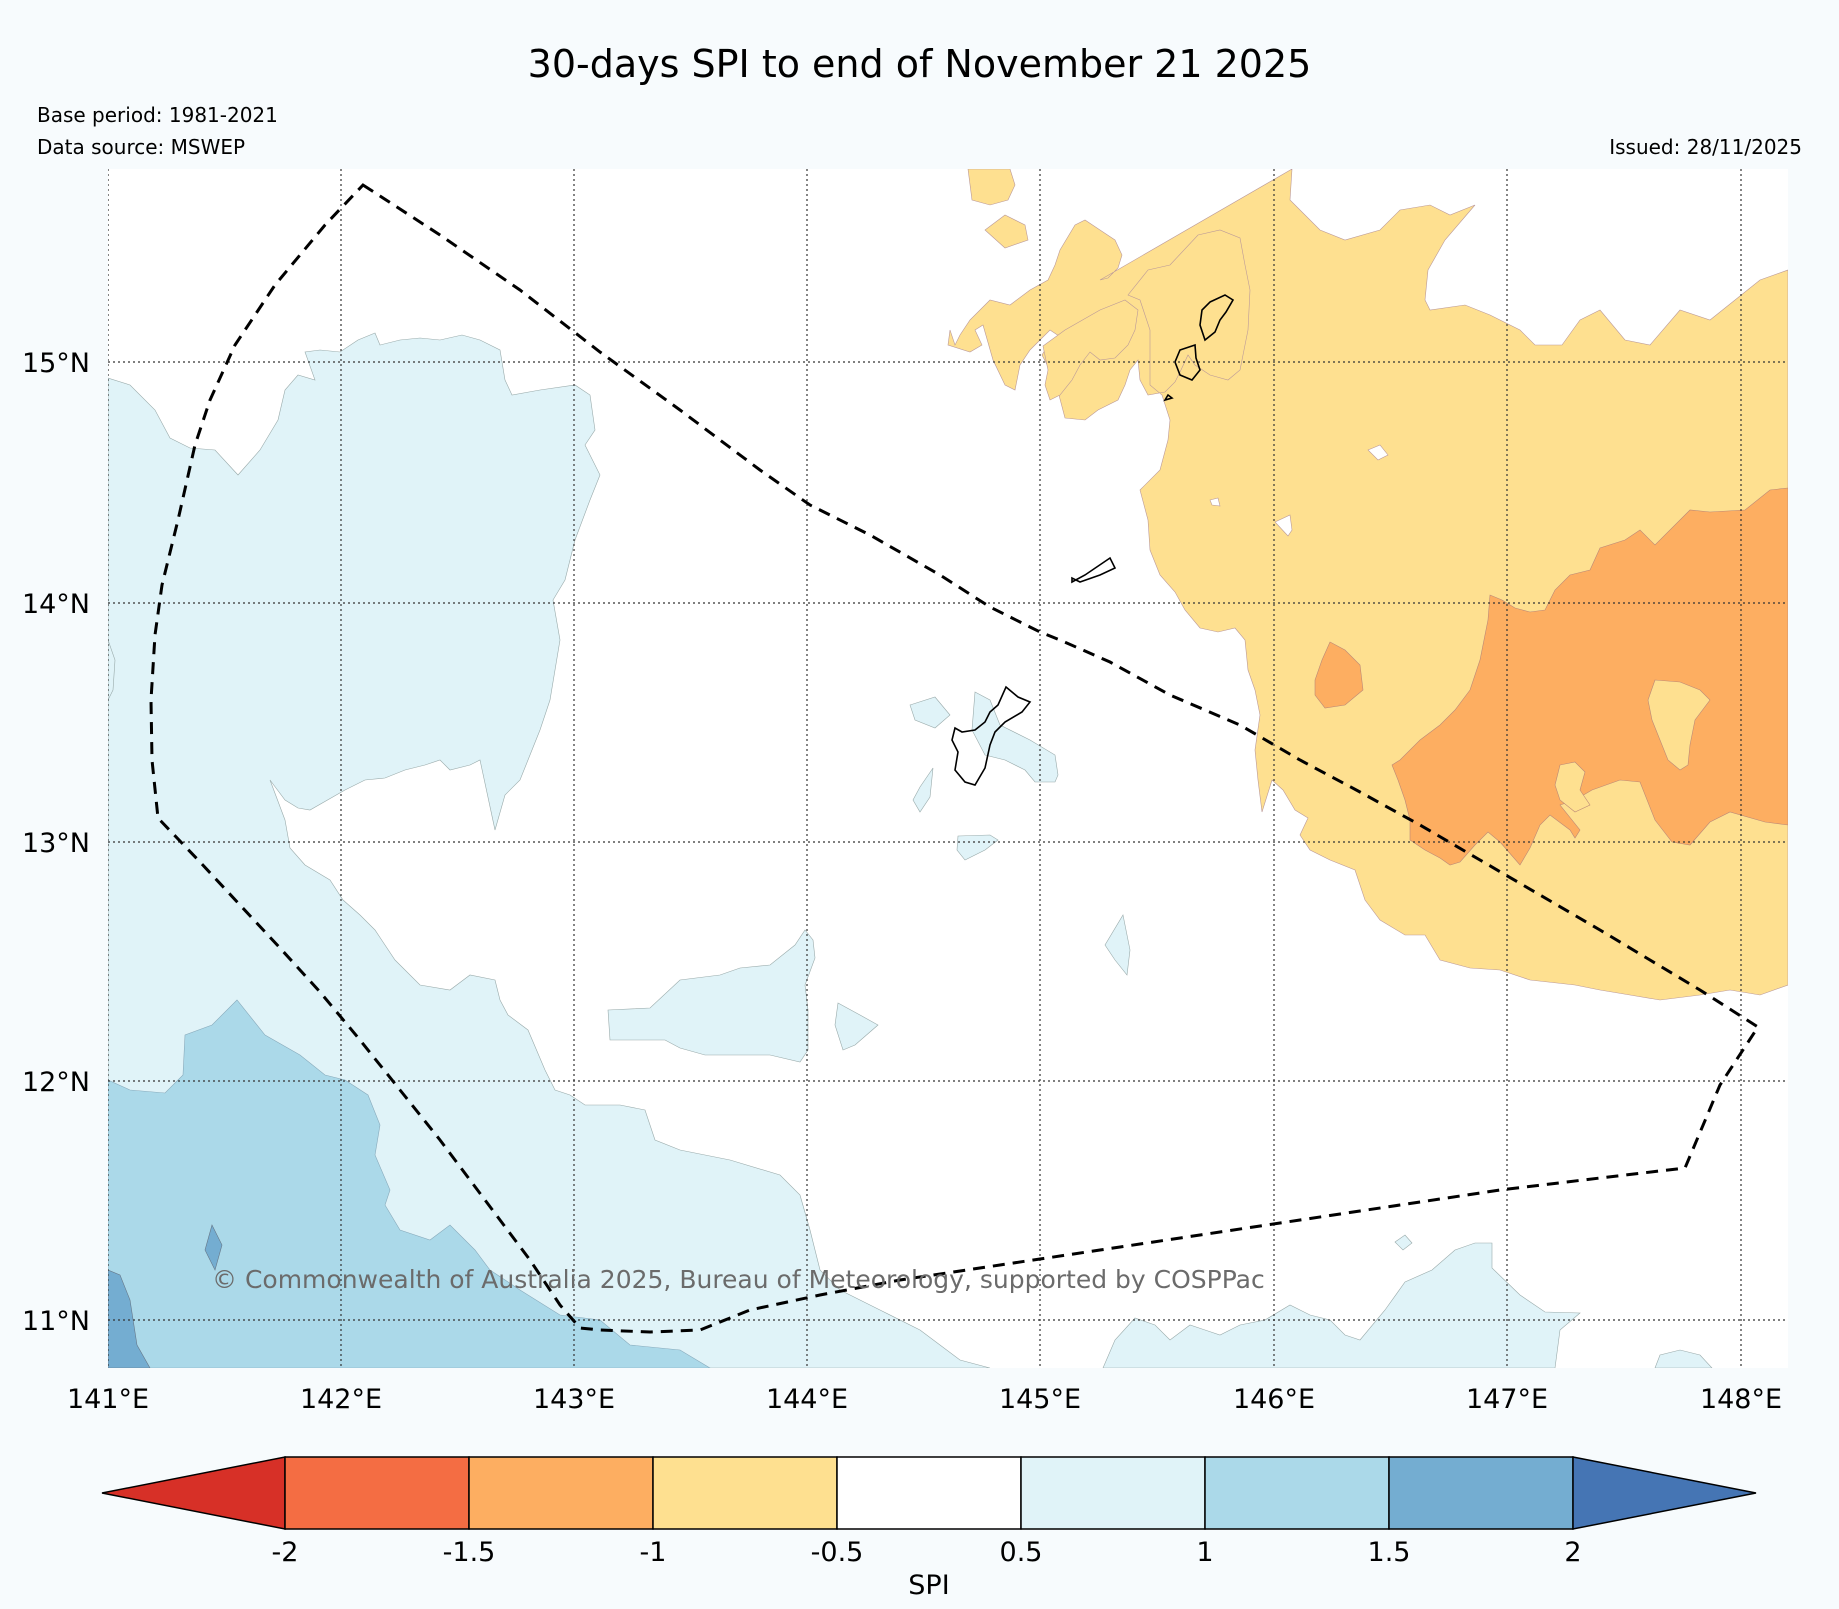 The width and height of the screenshot is (1839, 1609). Describe the element at coordinates (1341, 1305) in the screenshot. I see `spi-region-0.5-1-south-east` at that location.